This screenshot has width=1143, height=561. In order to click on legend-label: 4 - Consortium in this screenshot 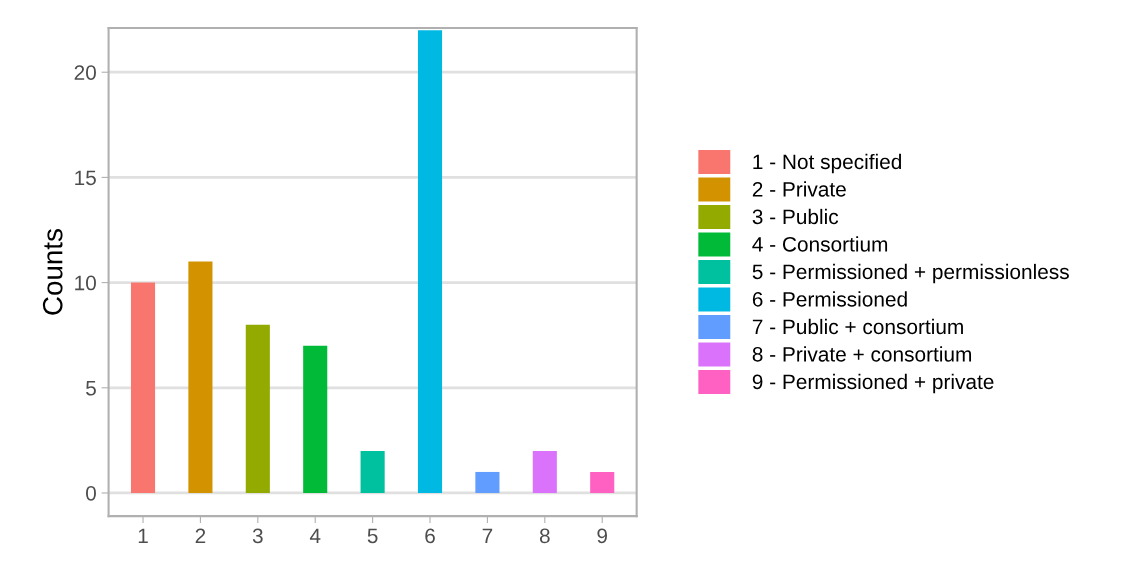, I will do `click(820, 244)`.